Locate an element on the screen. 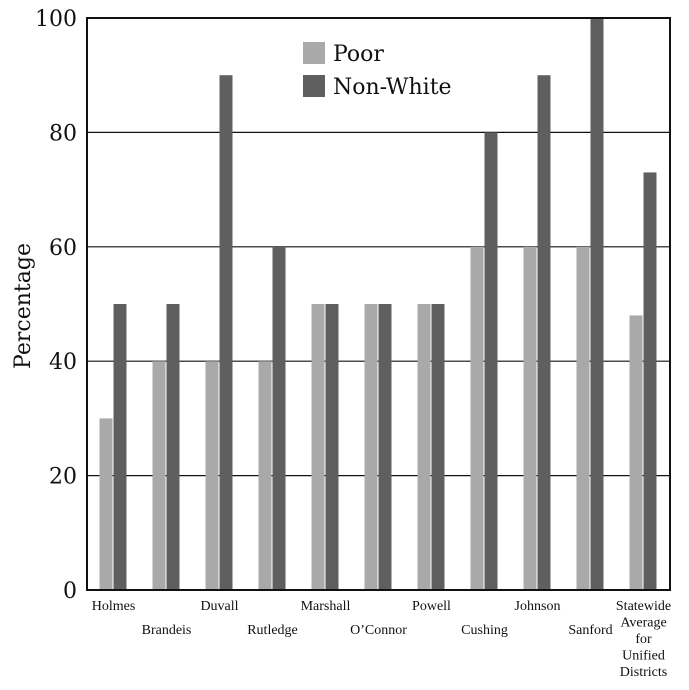 The image size is (689, 690). y-axis-ticks: 0 20 40 60 80 100 is located at coordinates (56, 305).